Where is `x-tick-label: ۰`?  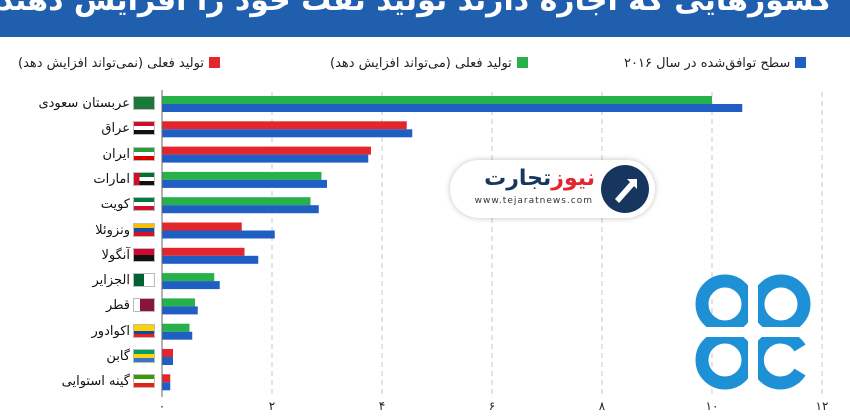 x-tick-label: ۰ is located at coordinates (162, 406).